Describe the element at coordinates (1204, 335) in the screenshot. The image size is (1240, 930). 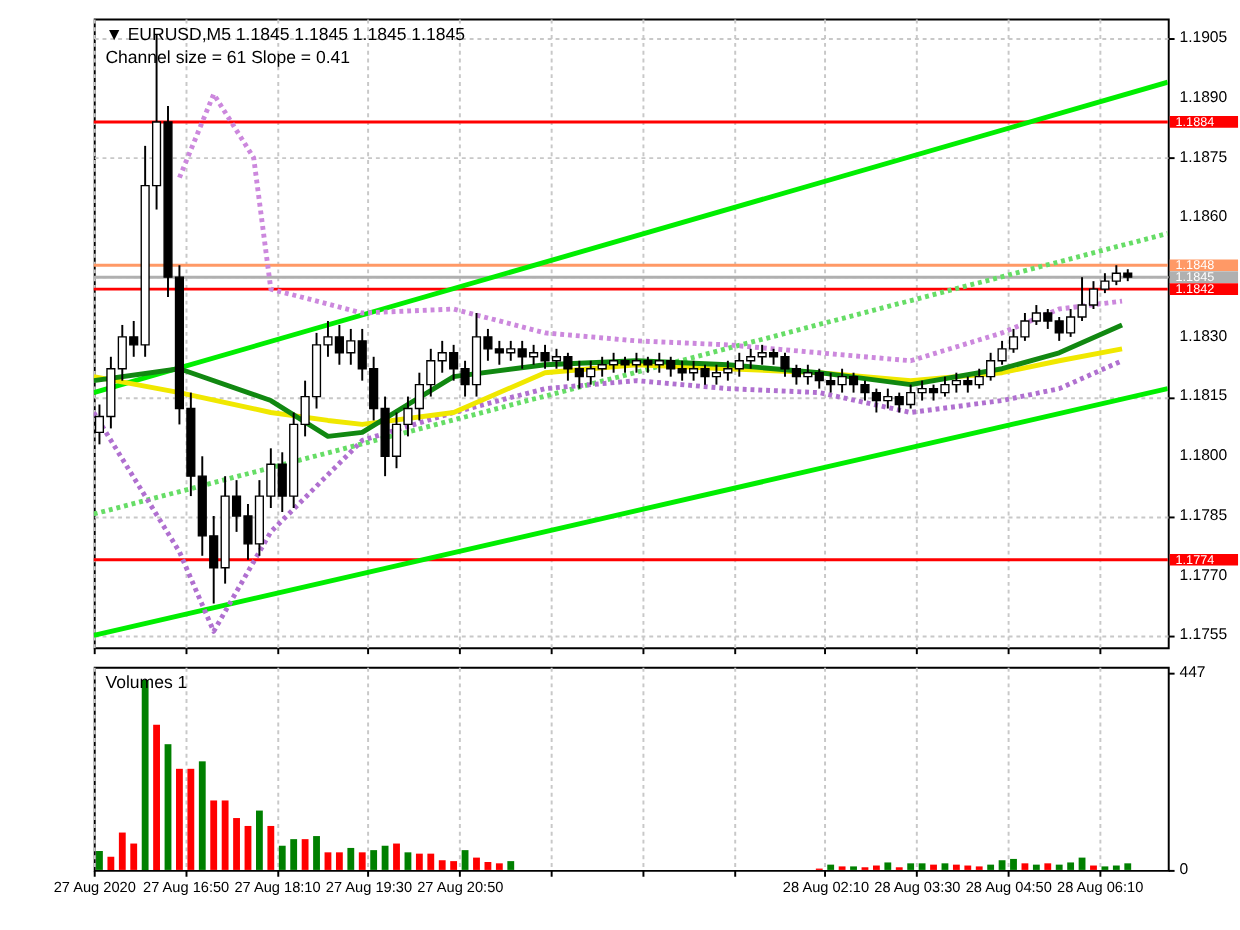
I see `y-tick-label: 1.1830` at that location.